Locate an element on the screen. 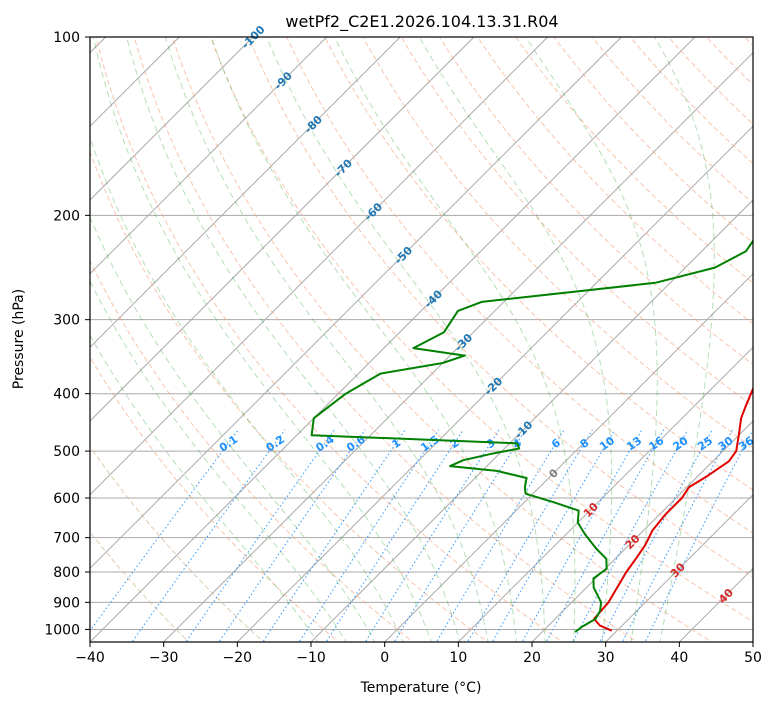  x-tick-label: 30 is located at coordinates (606, 658).